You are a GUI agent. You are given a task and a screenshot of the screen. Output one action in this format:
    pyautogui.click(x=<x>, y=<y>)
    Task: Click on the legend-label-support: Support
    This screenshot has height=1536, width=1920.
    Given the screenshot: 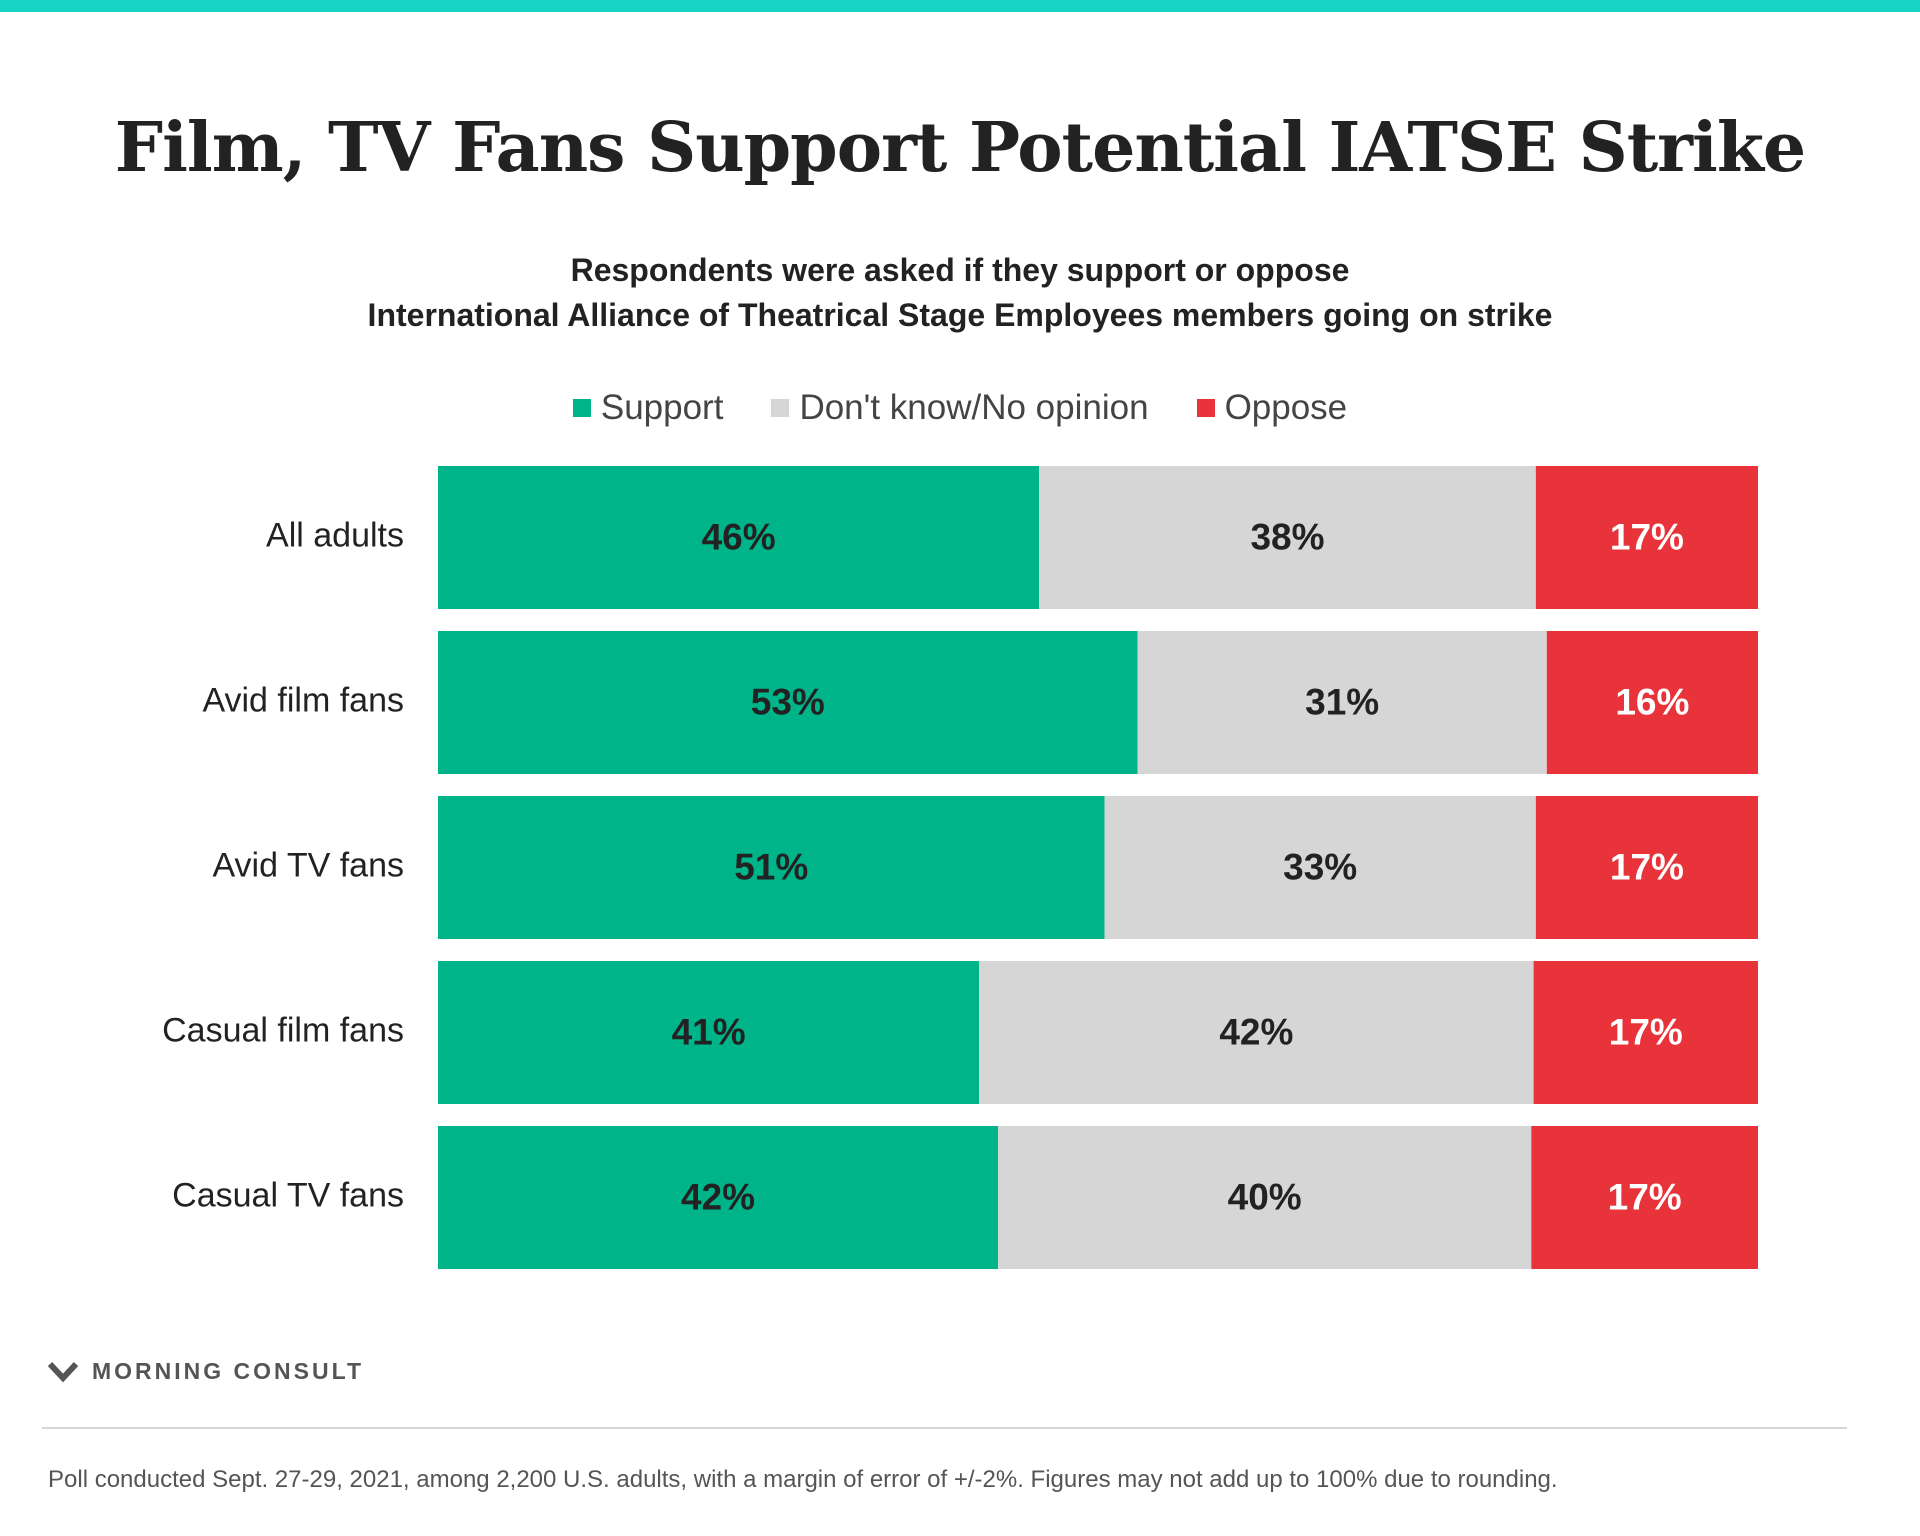 What is the action you would take?
    pyautogui.click(x=662, y=407)
    